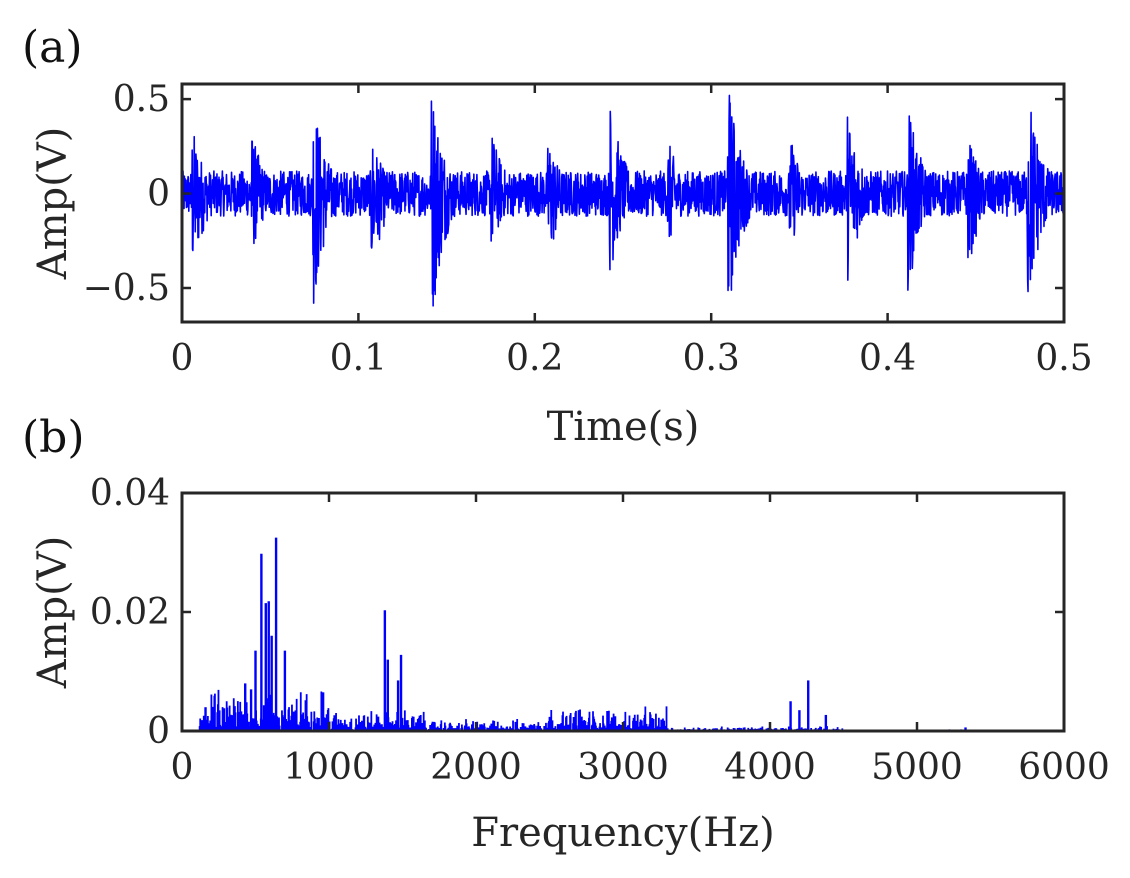 The height and width of the screenshot is (878, 1130). What do you see at coordinates (158, 731) in the screenshot?
I see `panel-b-ytick-label: 0` at bounding box center [158, 731].